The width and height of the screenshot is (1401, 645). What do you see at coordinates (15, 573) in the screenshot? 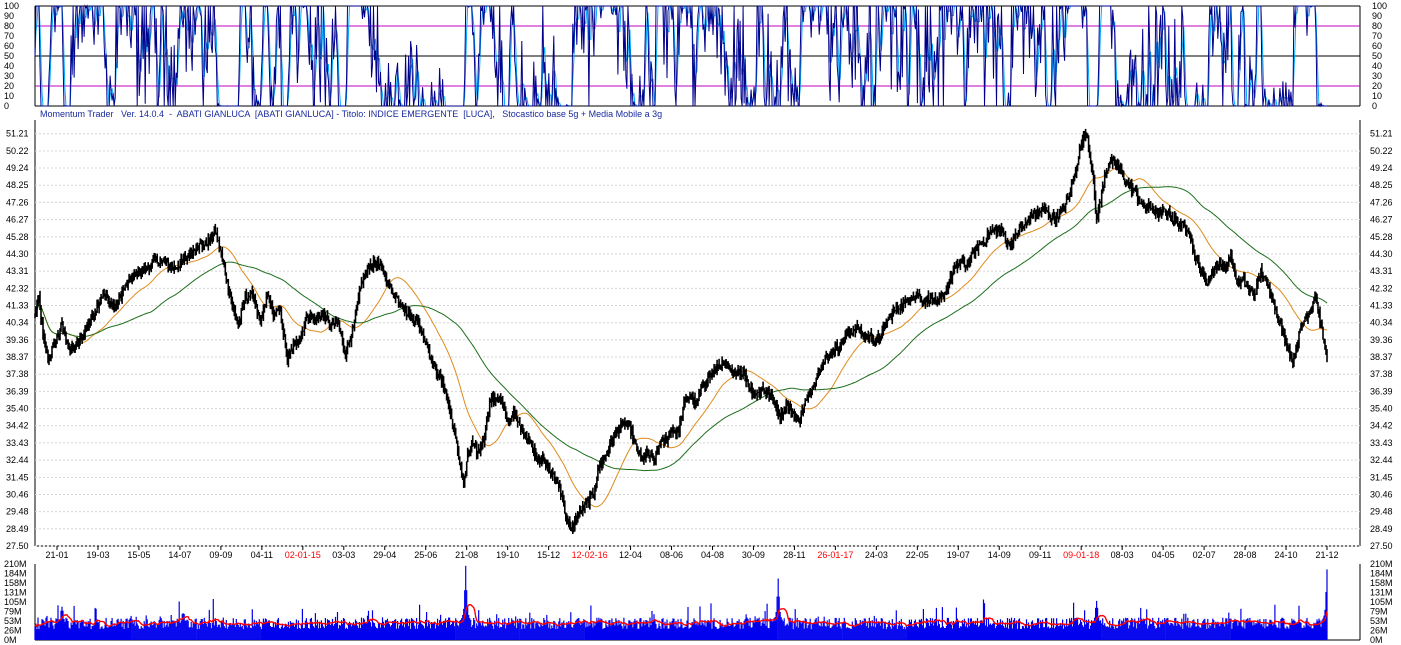
I see `volume-tick-left: 184M` at bounding box center [15, 573].